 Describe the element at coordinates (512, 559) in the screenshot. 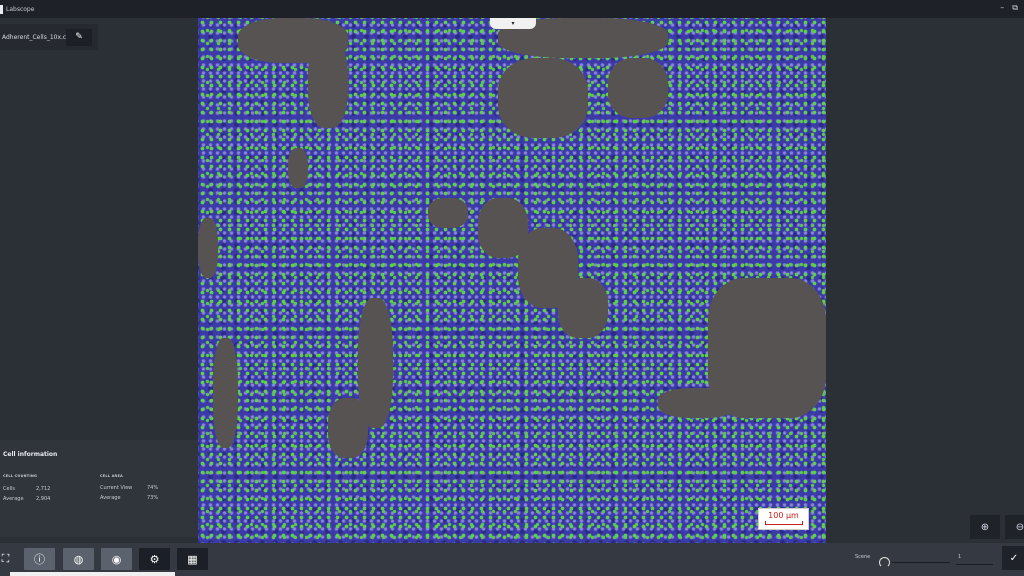

I see `bottom-toolbar: ⛶ ⓘ ◍ ◉ ⚙ ▦` at that location.